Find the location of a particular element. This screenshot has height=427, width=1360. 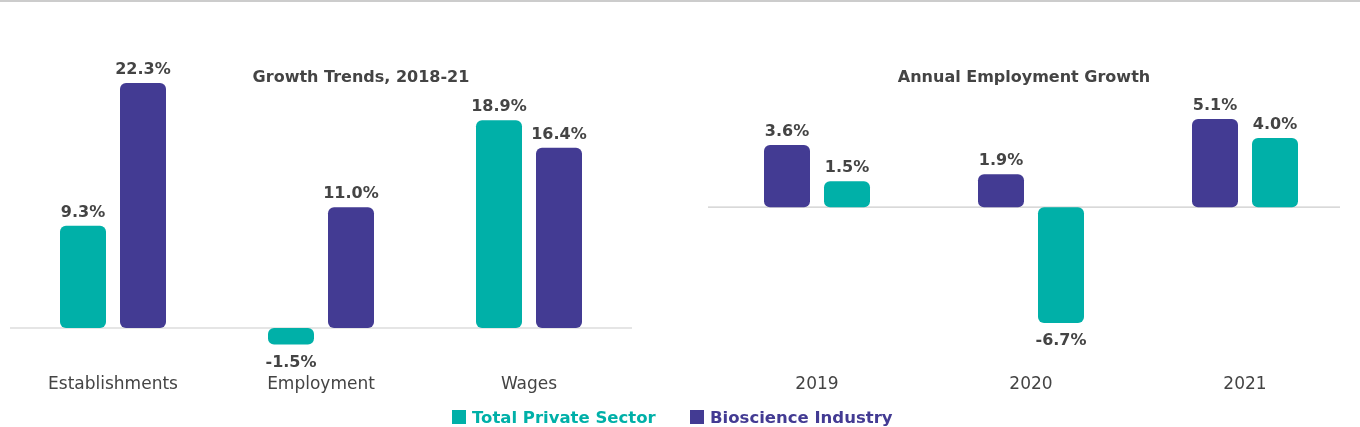

data-label: 4.0% is located at coordinates (1275, 124).